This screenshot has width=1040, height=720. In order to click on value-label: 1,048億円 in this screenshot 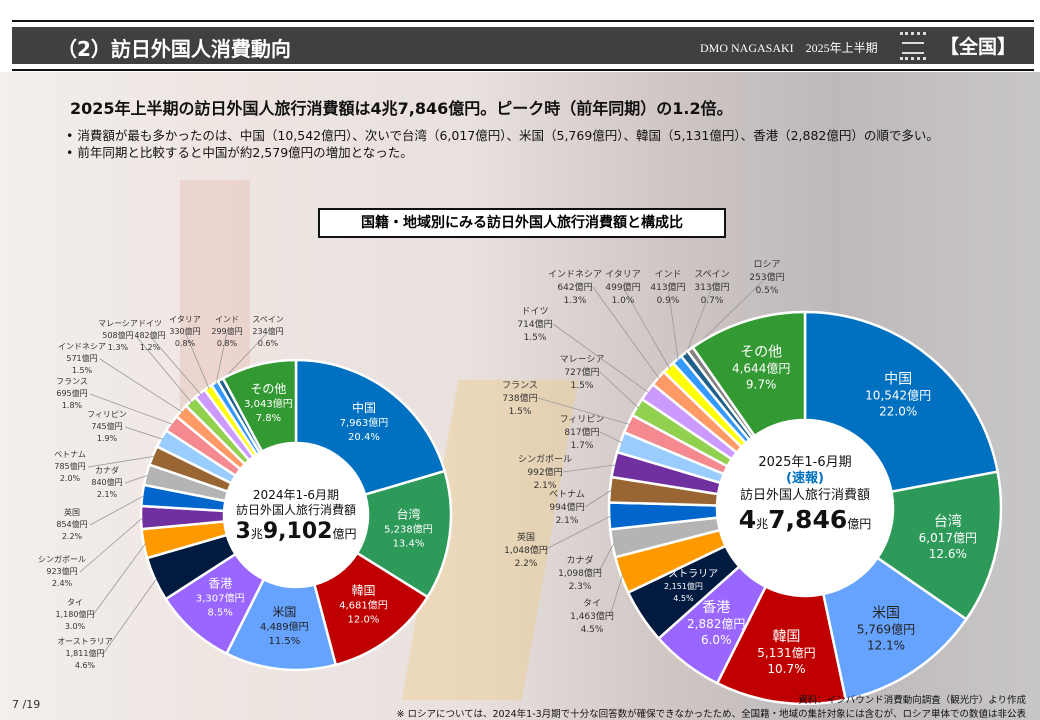, I will do `click(526, 550)`.